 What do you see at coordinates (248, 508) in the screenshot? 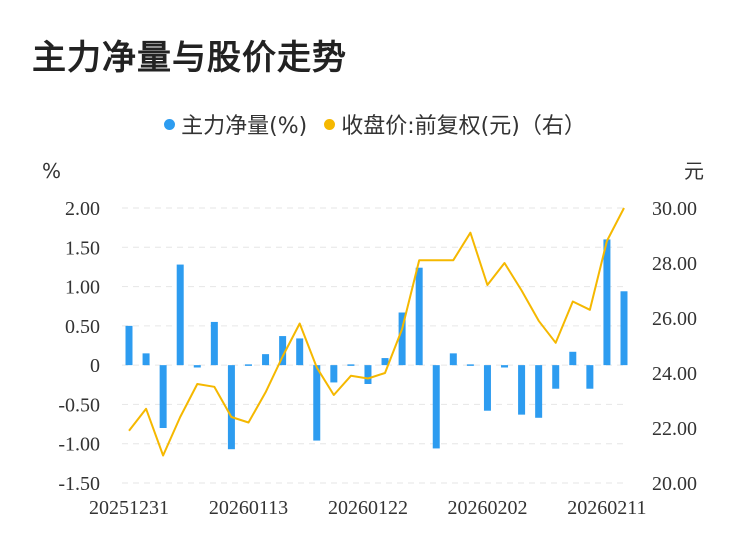
I see `x-tick-label: 20260113` at bounding box center [248, 508].